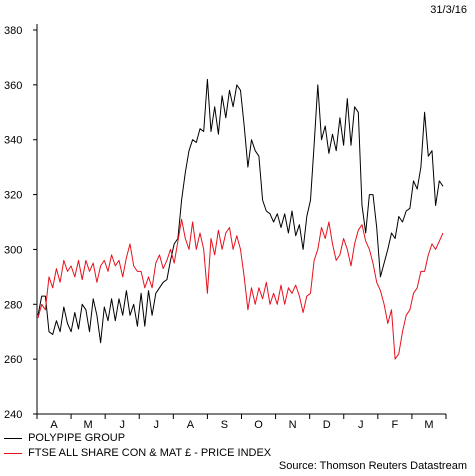 The width and height of the screenshot is (475, 476). Describe the element at coordinates (13, 360) in the screenshot. I see `y-tick-label: 260` at that location.